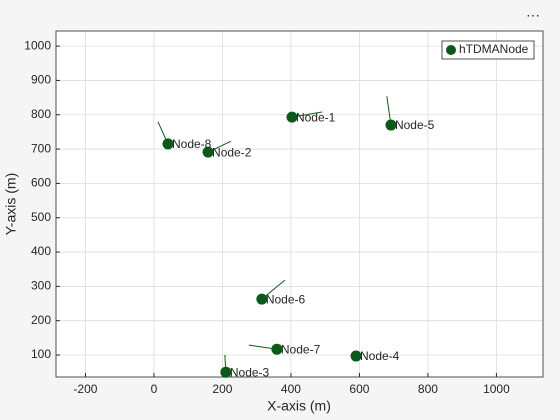 The height and width of the screenshot is (420, 560). I want to click on legend-box, so click(488, 50).